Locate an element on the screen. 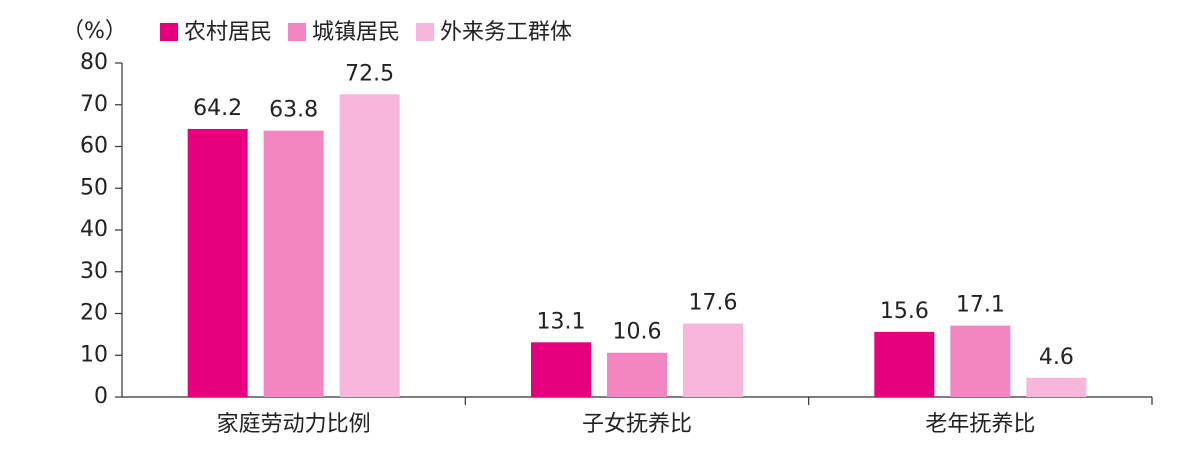 Image resolution: width=1180 pixels, height=450 pixels. legend-label: 农村居民 is located at coordinates (228, 32).